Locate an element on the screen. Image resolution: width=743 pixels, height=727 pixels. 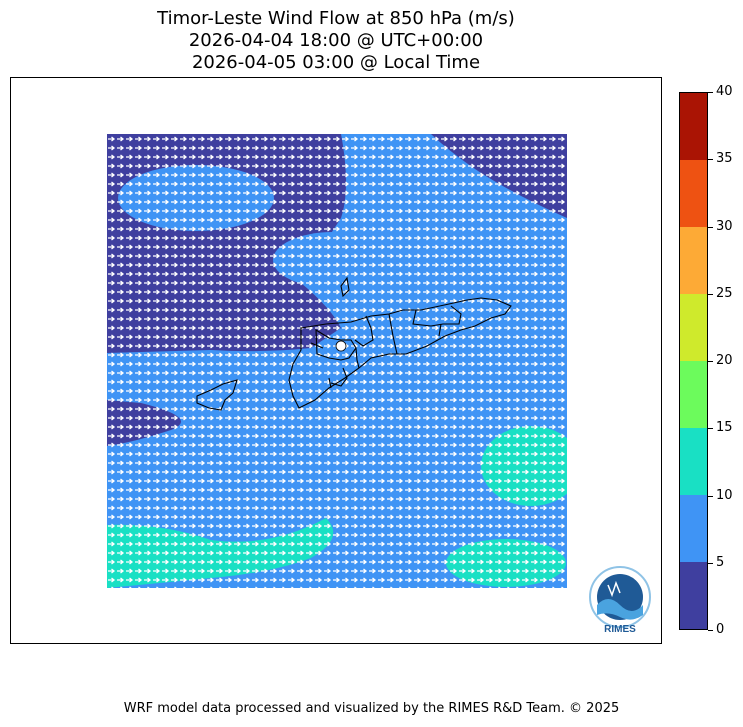
colorbar-tick-label: 40 is located at coordinates (724, 91).